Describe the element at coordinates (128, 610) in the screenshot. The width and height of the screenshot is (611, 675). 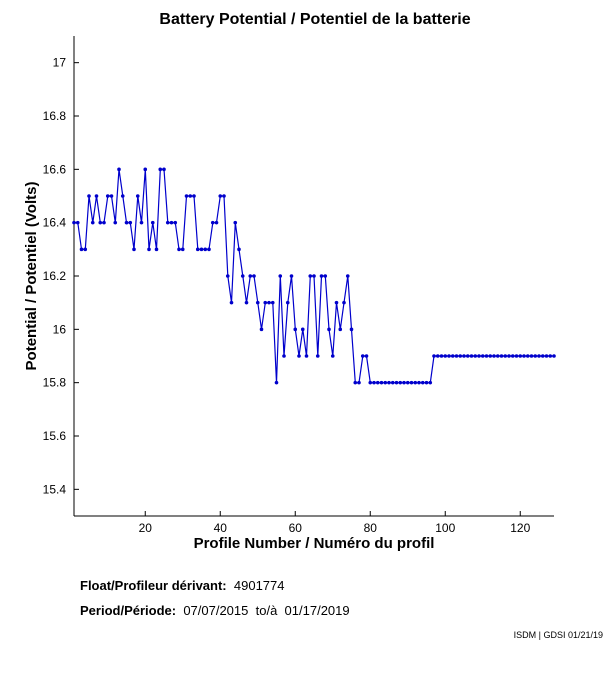
I see `period-label: Period/Période:` at that location.